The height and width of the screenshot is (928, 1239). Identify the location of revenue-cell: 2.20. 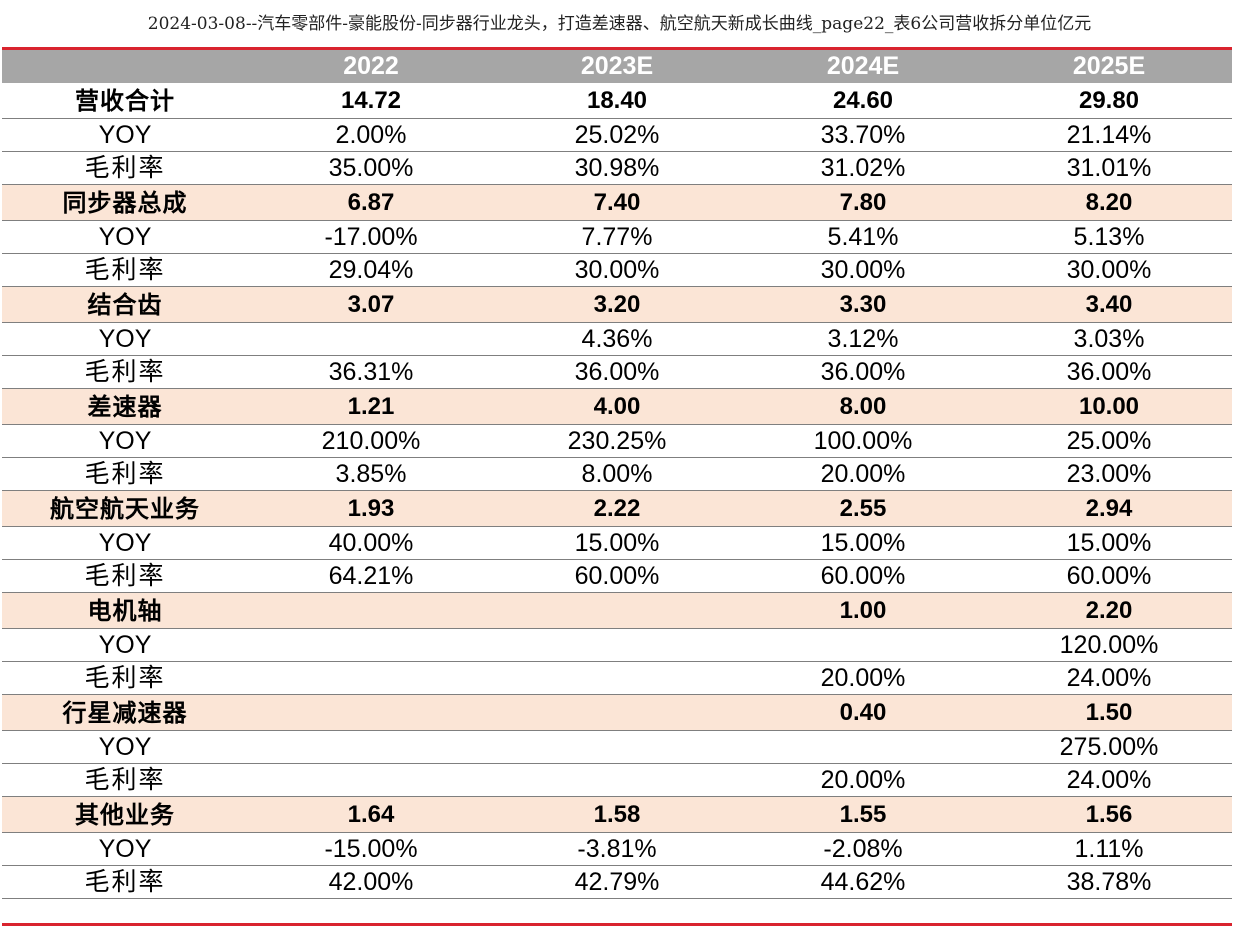
(1109, 610).